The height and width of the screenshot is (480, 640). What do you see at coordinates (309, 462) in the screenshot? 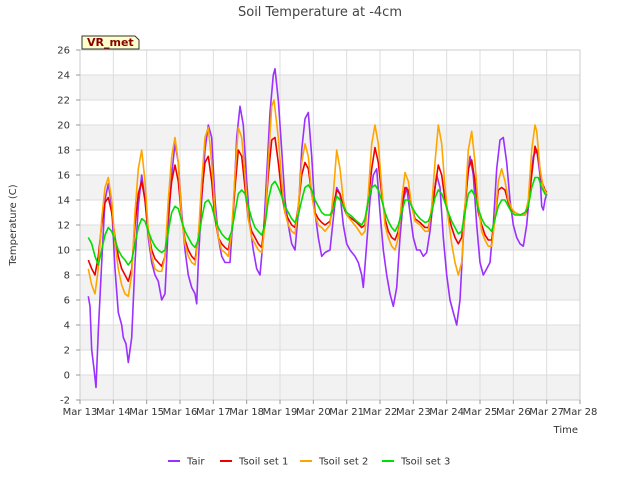
I see `legend: Tair Tsoil set 1 Tsoil set 2 Tsoil set 3` at bounding box center [309, 462].